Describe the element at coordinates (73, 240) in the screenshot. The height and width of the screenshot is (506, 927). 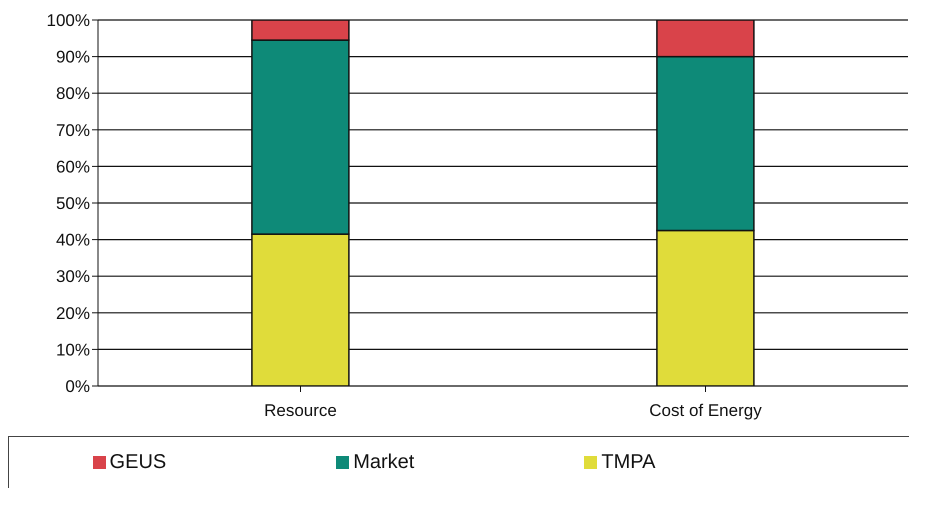
I see `y-tick-label: 40%` at that location.